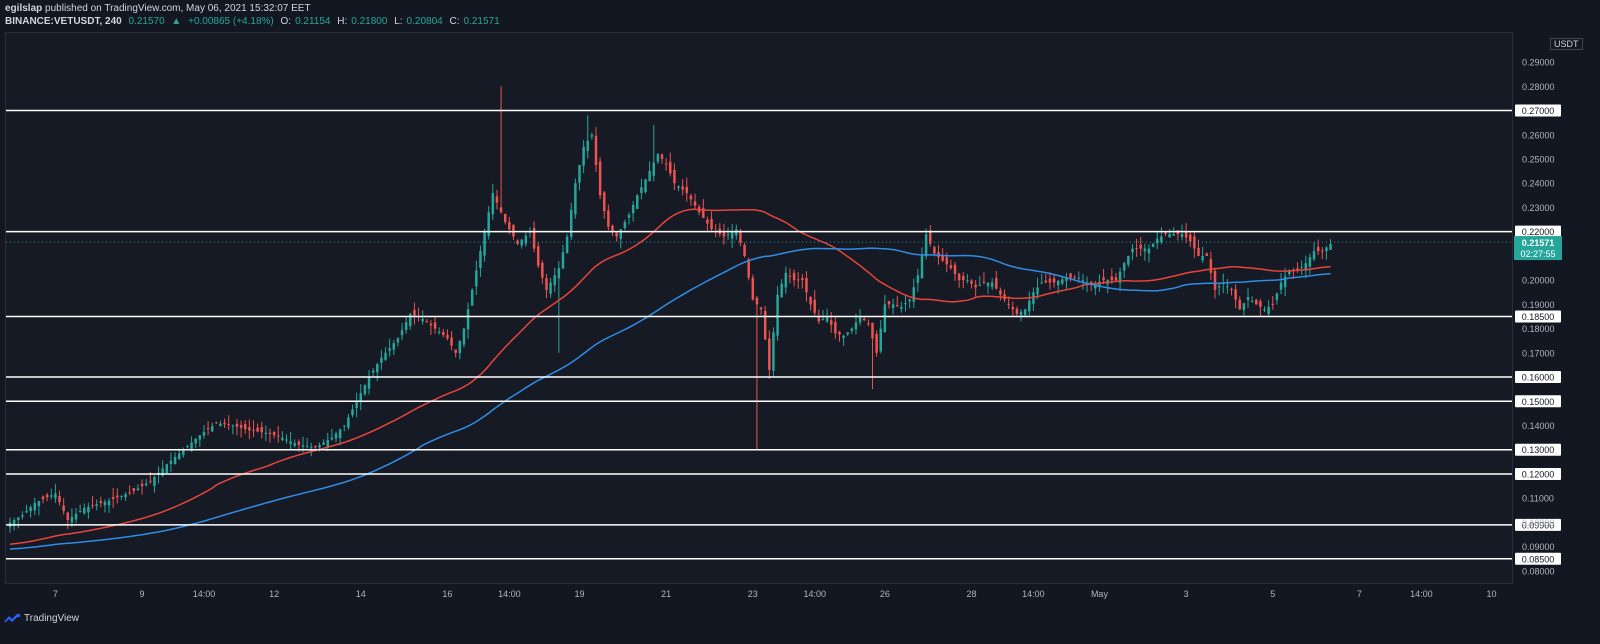 This screenshot has height=644, width=1600. Describe the element at coordinates (1538, 329) in the screenshot. I see `y-tick-label: 0.18000` at that location.